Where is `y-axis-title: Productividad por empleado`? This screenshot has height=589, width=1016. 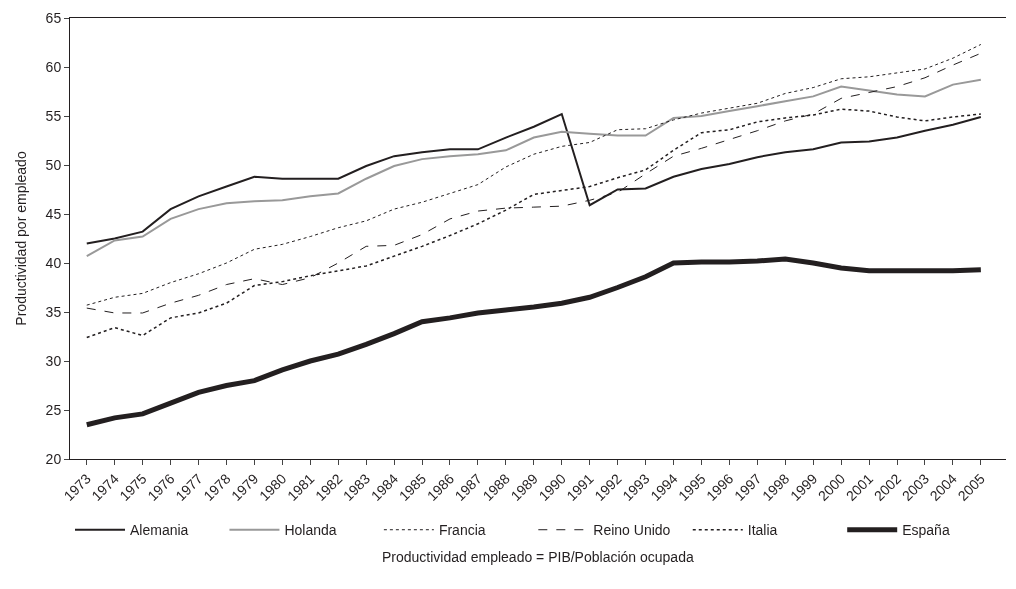
y-axis-title: Productividad por empleado is located at coordinates (21, 238).